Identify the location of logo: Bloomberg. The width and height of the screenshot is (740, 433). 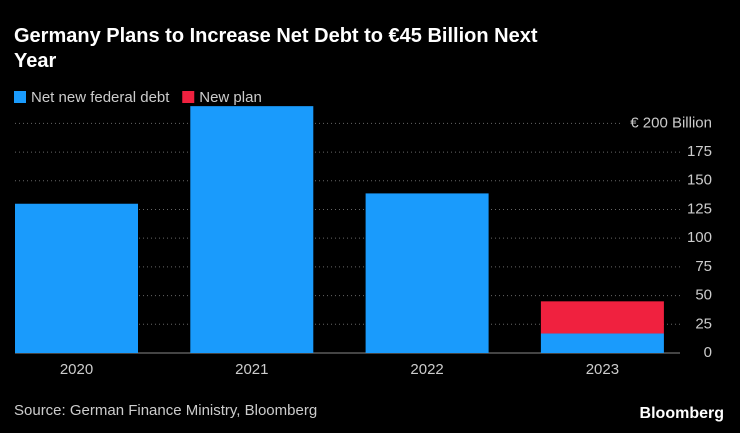
(682, 413).